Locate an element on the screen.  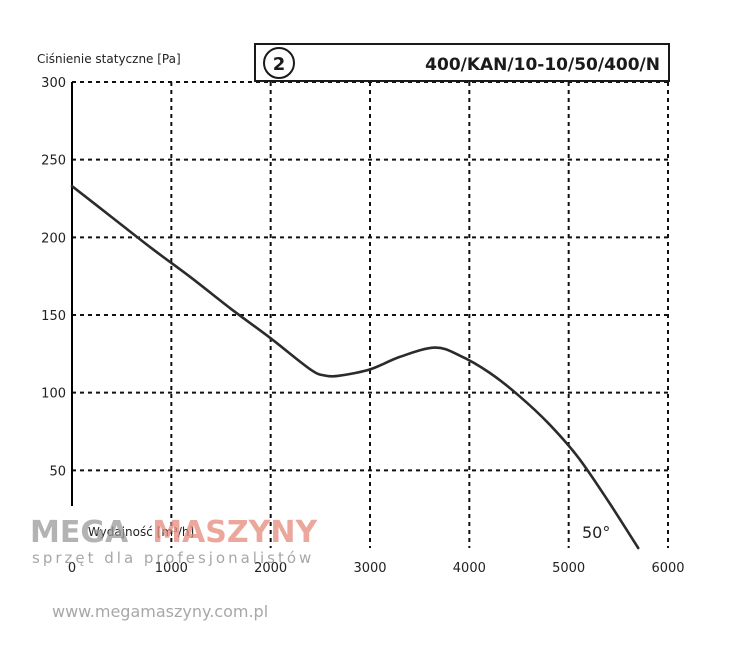
x-axis-title: Wydajność [m³/h] is located at coordinates (141, 532).